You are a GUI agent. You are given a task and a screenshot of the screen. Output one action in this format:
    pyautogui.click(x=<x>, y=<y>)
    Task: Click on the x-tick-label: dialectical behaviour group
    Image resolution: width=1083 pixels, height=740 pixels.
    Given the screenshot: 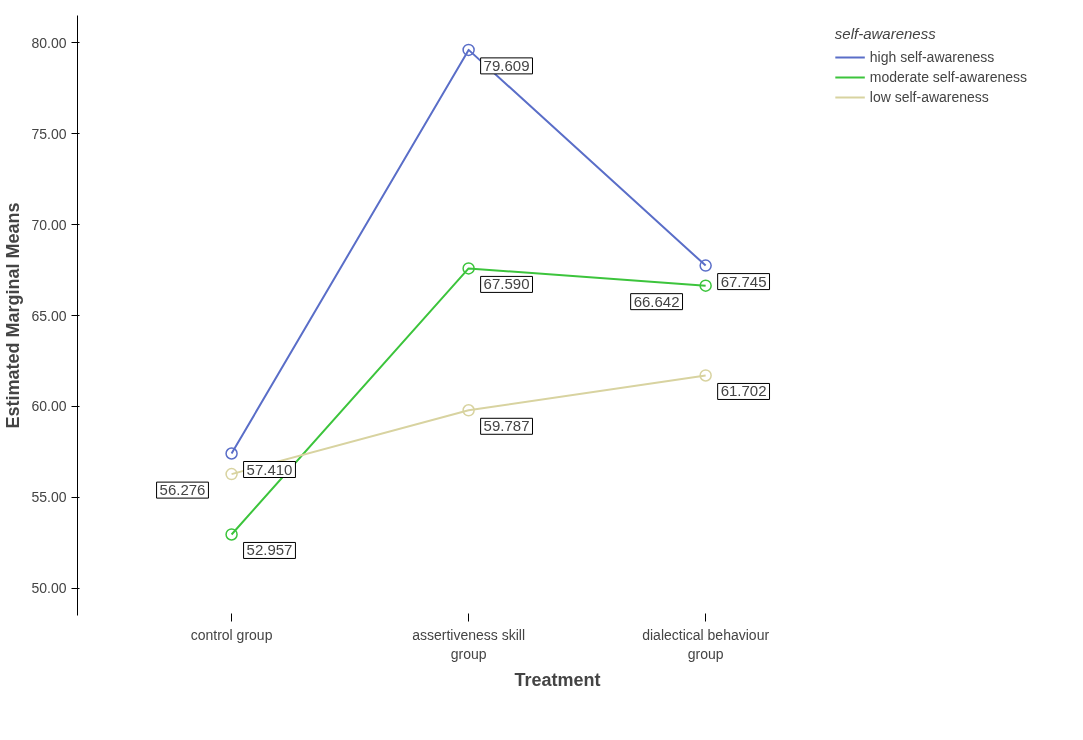 What is the action you would take?
    pyautogui.click(x=706, y=644)
    